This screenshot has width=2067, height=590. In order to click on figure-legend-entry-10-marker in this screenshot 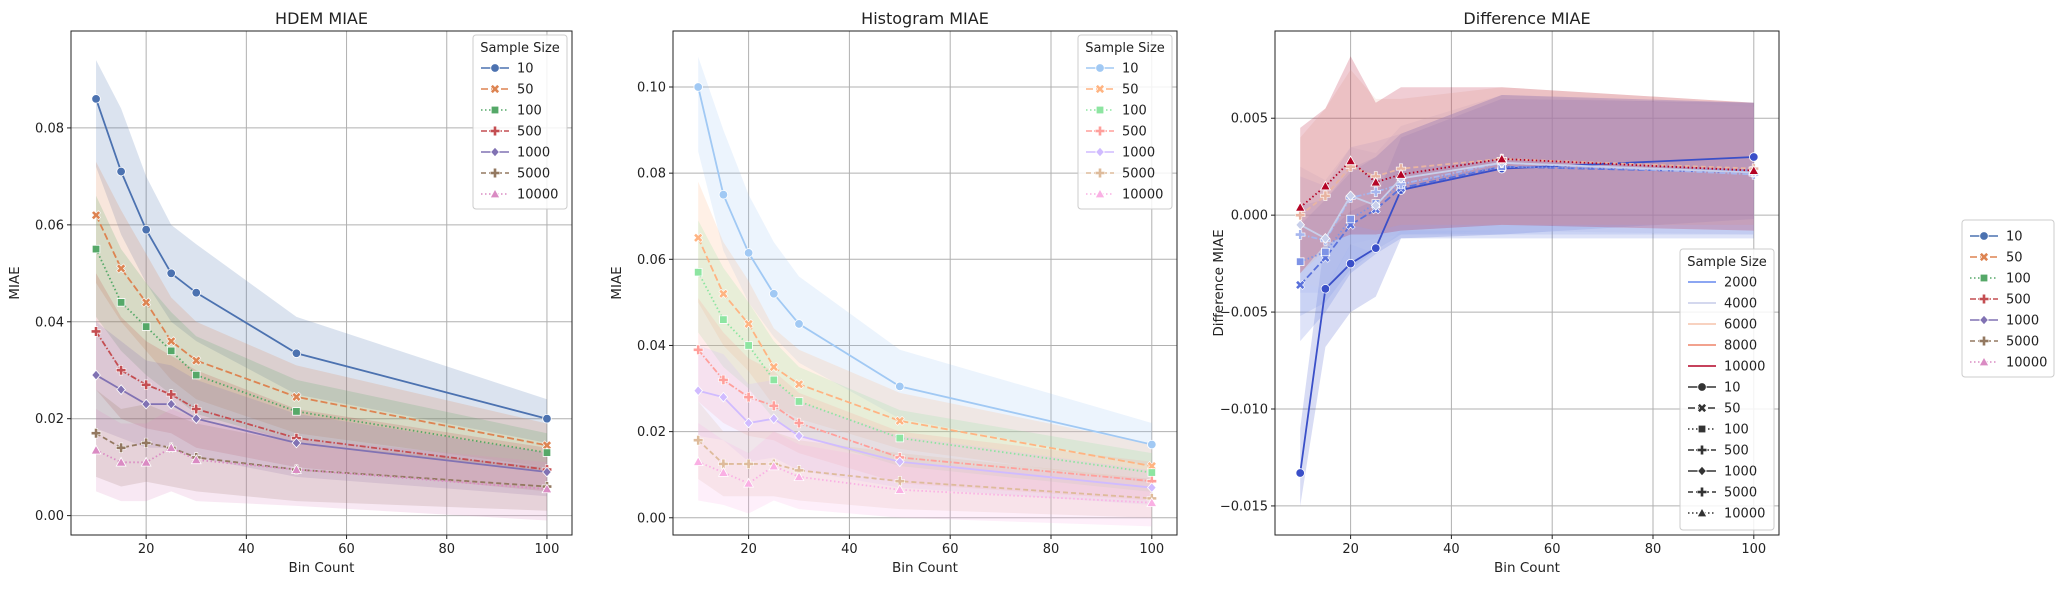, I will do `click(1984, 236)`.